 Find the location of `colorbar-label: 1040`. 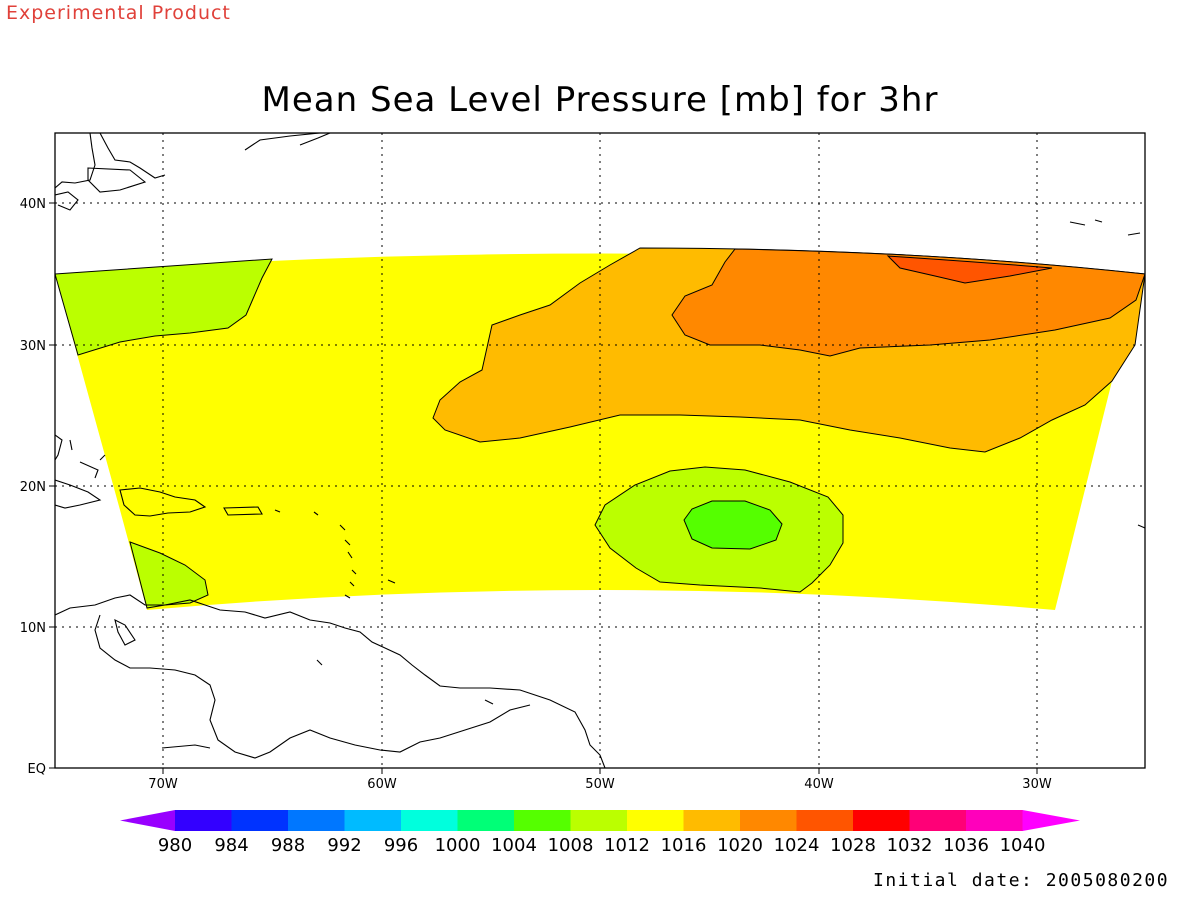

colorbar-label: 1040 is located at coordinates (1023, 845).